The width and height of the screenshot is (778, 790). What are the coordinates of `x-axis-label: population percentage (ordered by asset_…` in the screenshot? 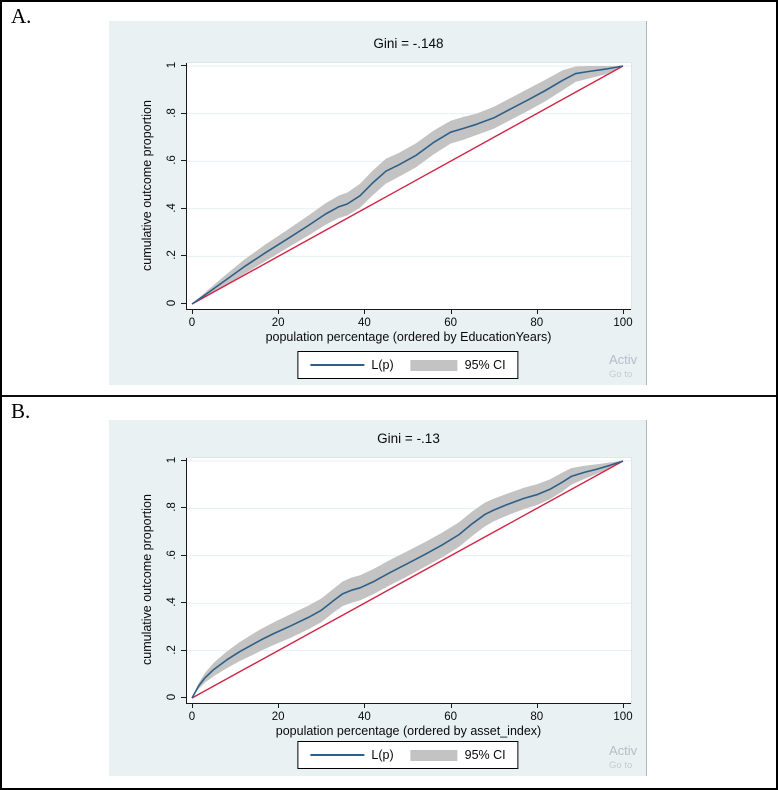 It's located at (408, 731).